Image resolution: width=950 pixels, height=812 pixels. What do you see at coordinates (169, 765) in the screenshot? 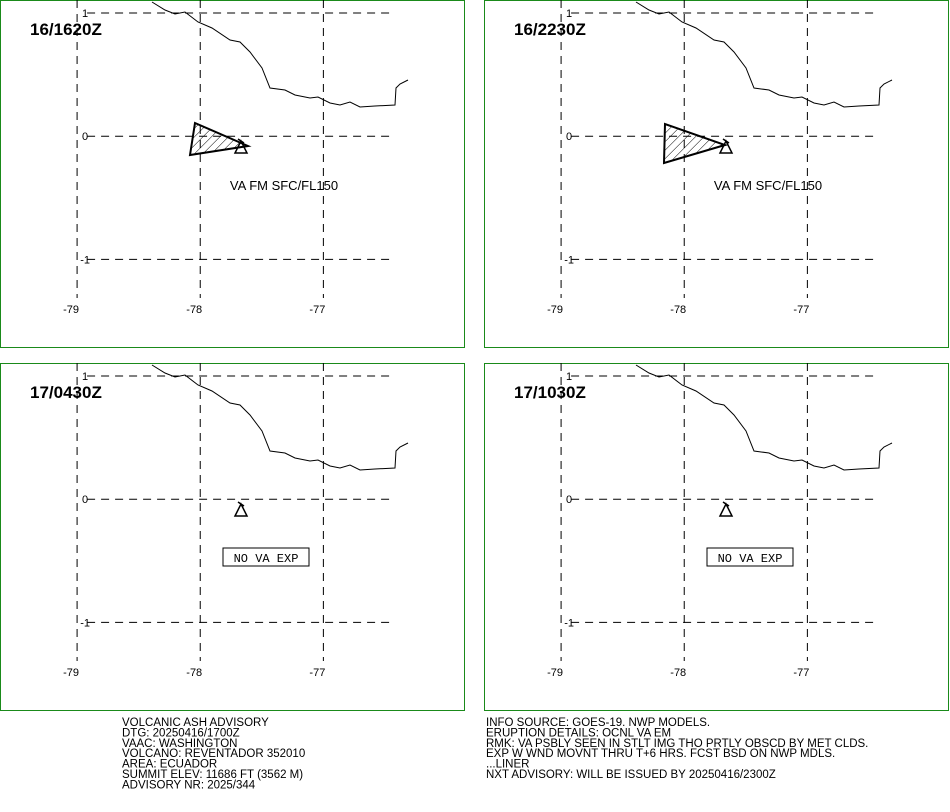
I see `advisory-line: AREA: ECUADOR` at bounding box center [169, 765].